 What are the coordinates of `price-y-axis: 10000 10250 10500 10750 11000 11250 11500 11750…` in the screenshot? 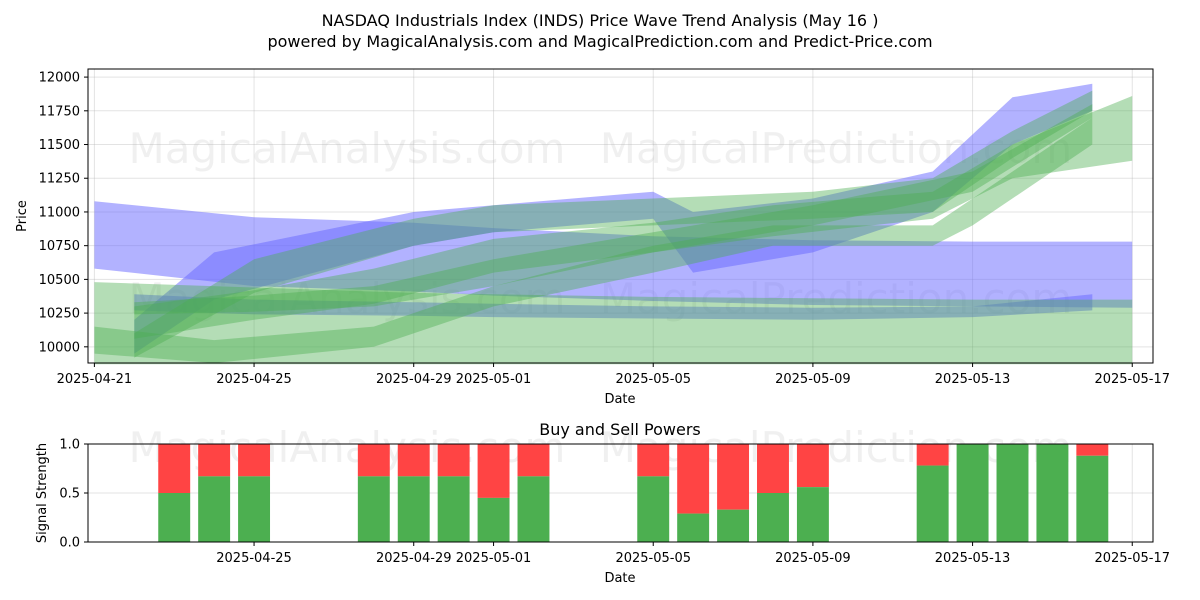 It's located at (63, 213).